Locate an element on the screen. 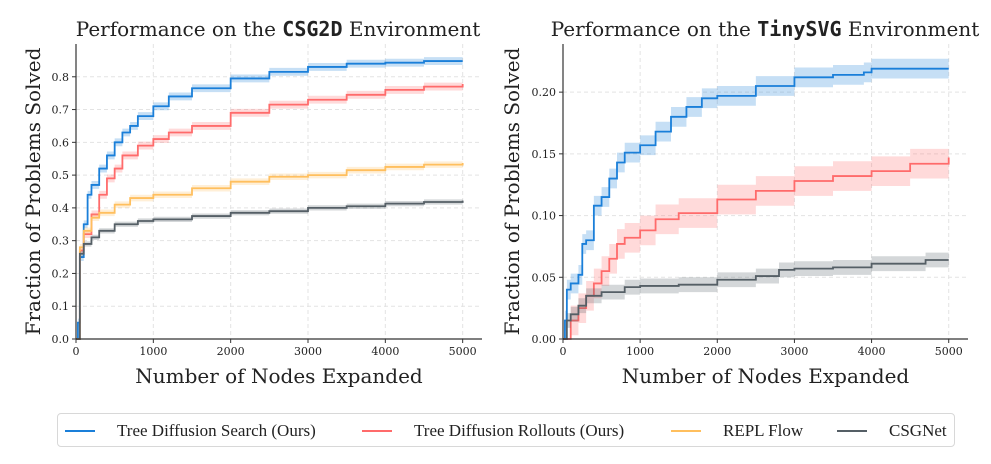 The width and height of the screenshot is (991, 464). legend-label: Tree Diffusion Search (Ours) is located at coordinates (216, 430).